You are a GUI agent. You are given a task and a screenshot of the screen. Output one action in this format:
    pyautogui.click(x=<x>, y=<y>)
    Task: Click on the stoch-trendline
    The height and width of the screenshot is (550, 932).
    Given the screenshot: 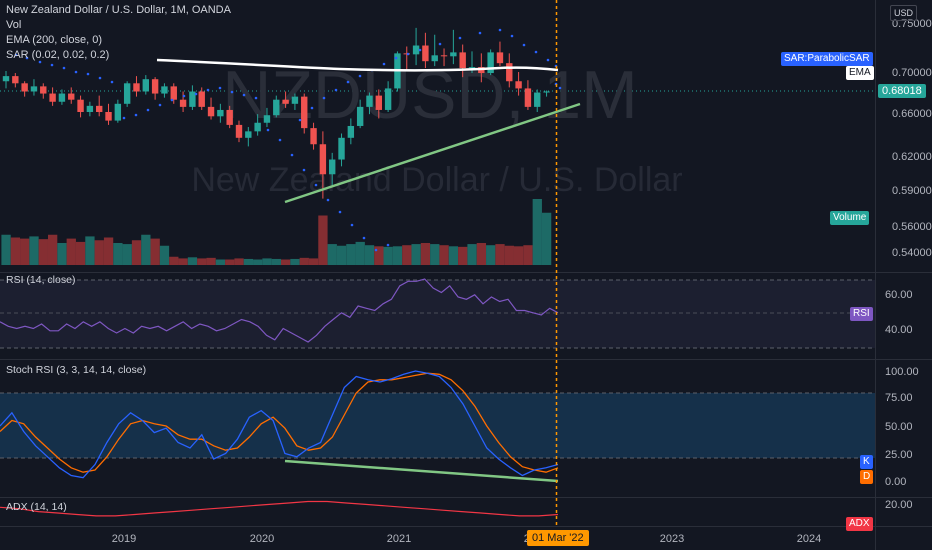 What is the action you would take?
    pyautogui.click(x=421, y=471)
    